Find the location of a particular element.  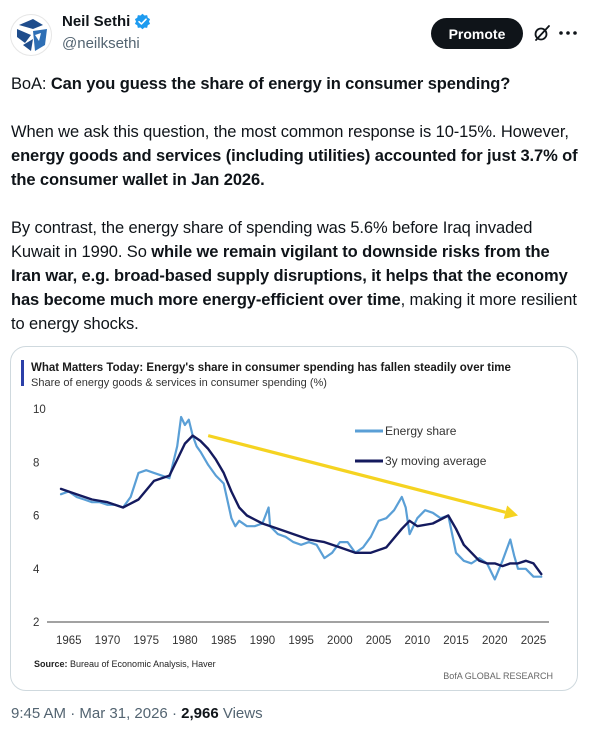

promote-button: Promote is located at coordinates (477, 33).